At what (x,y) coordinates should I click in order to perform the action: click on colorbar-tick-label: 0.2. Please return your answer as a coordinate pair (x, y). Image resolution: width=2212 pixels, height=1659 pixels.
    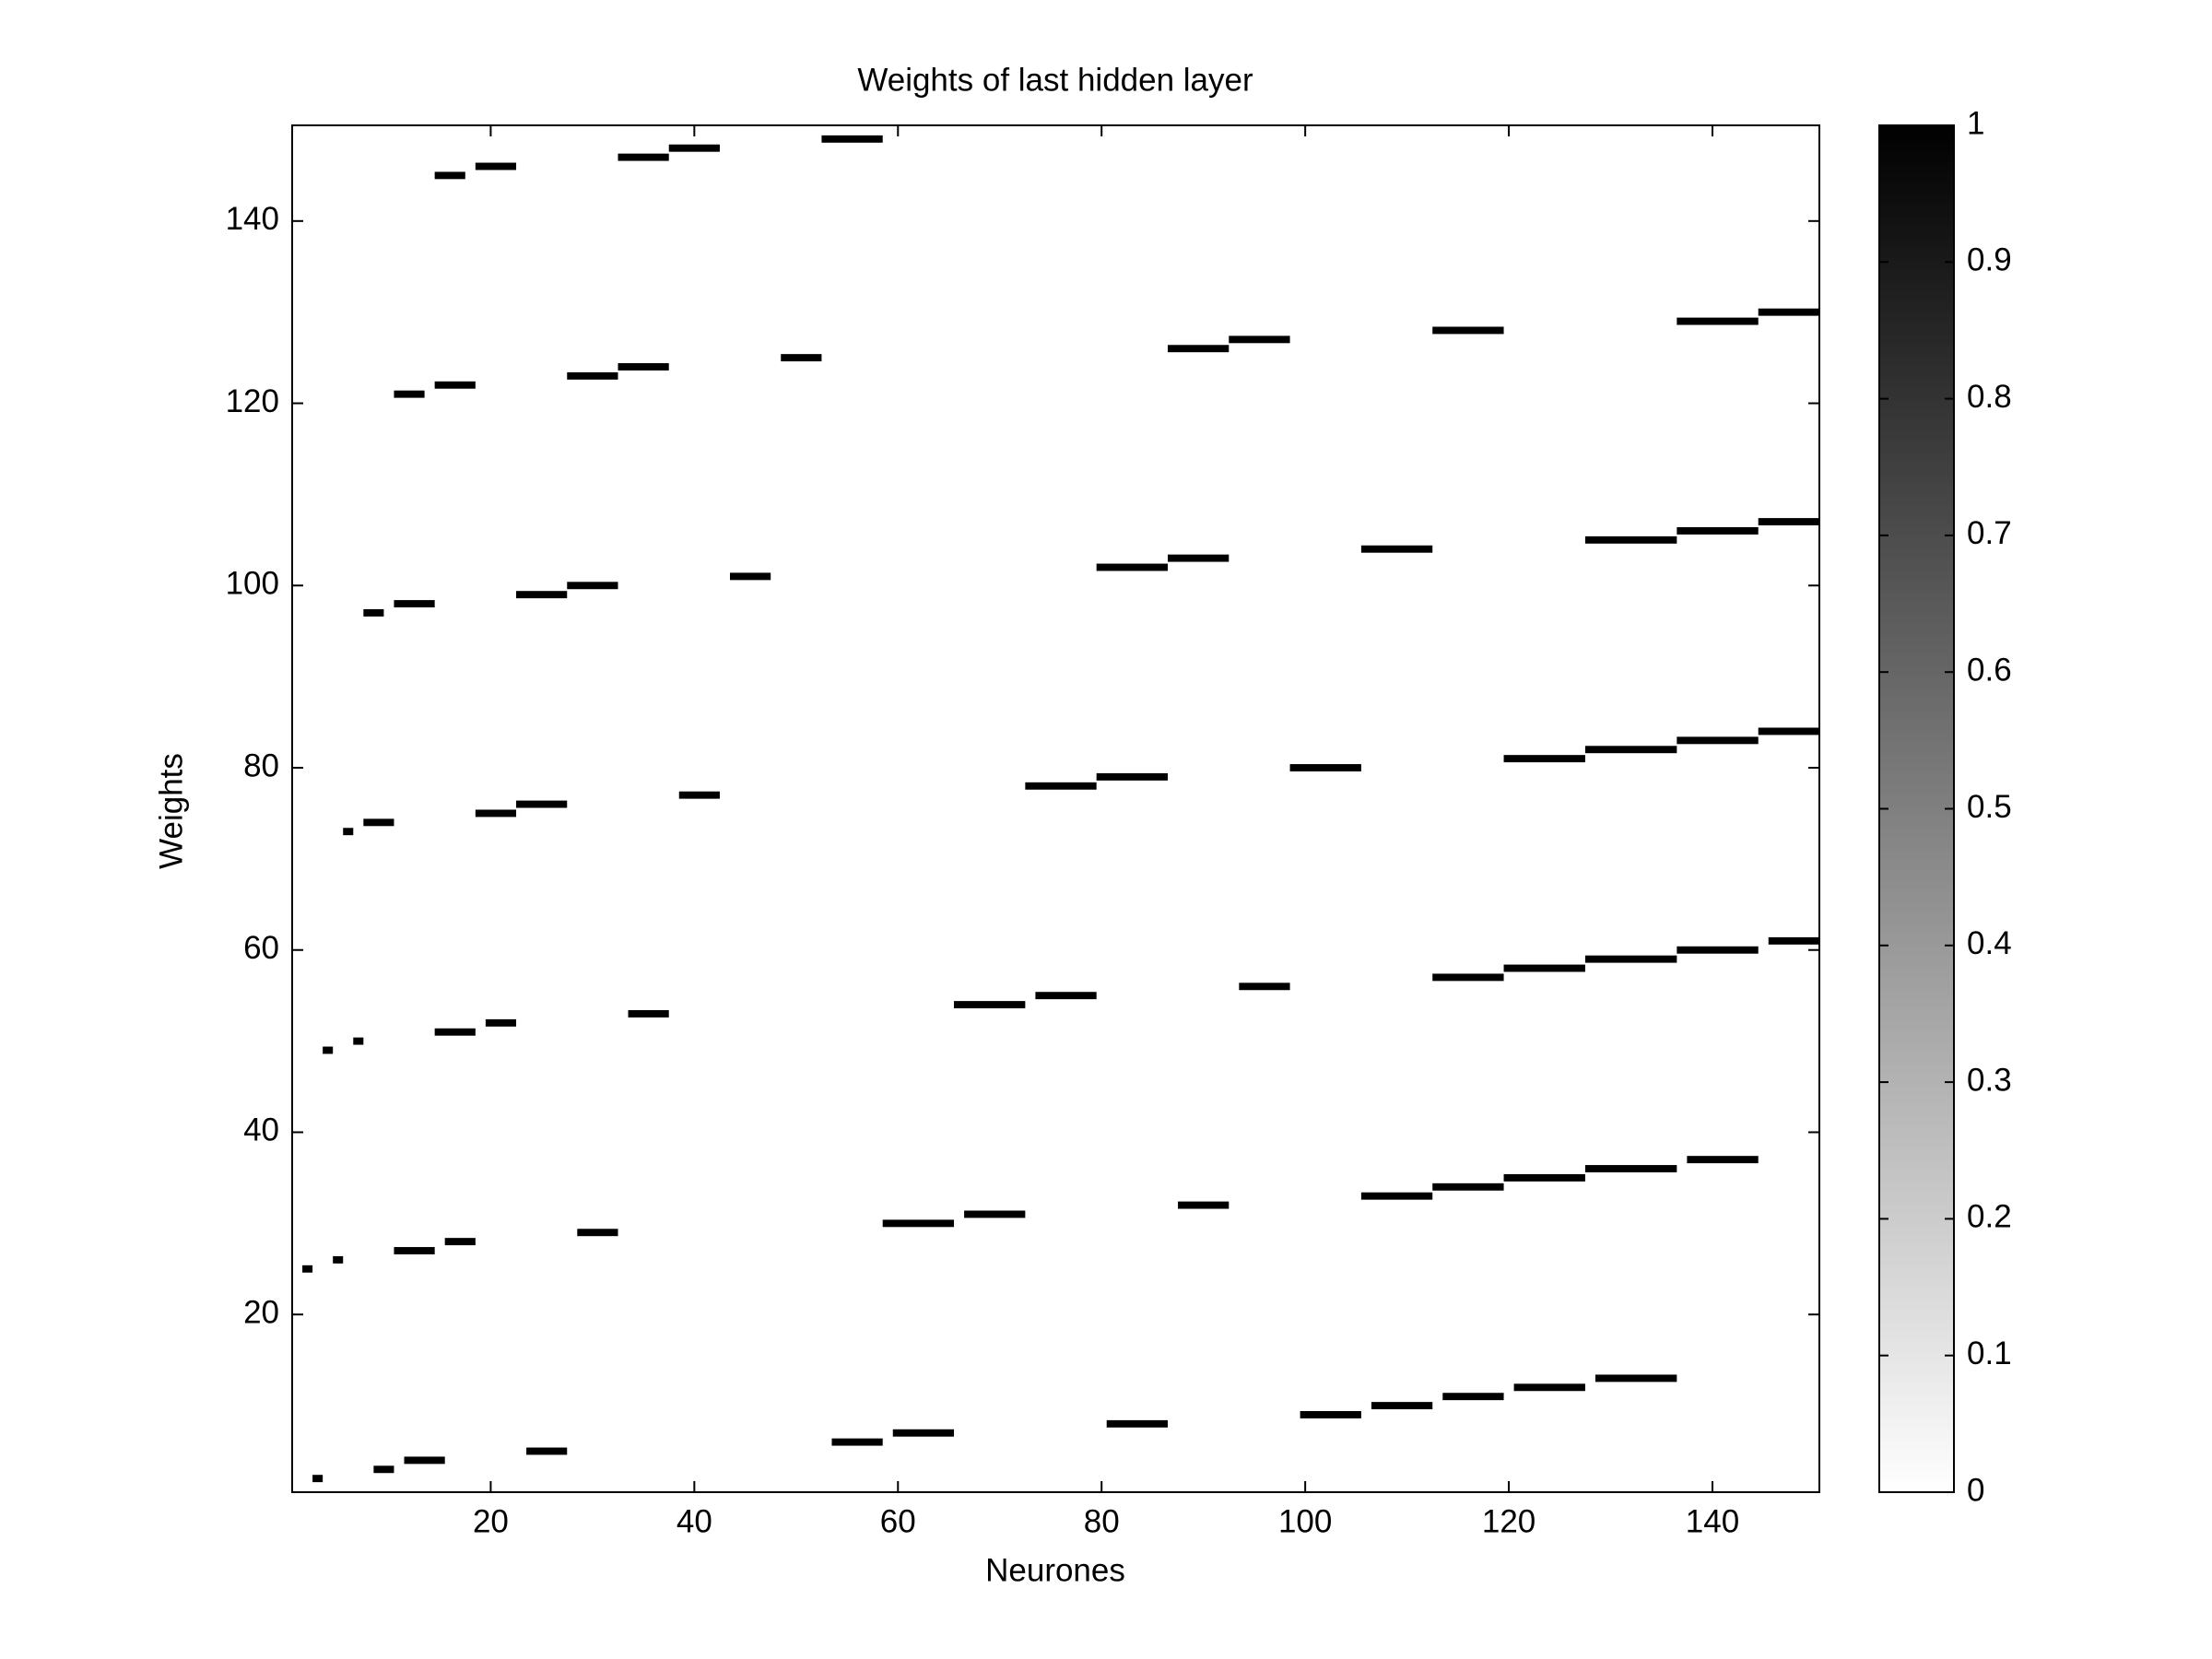
    Looking at the image, I should click on (1989, 1217).